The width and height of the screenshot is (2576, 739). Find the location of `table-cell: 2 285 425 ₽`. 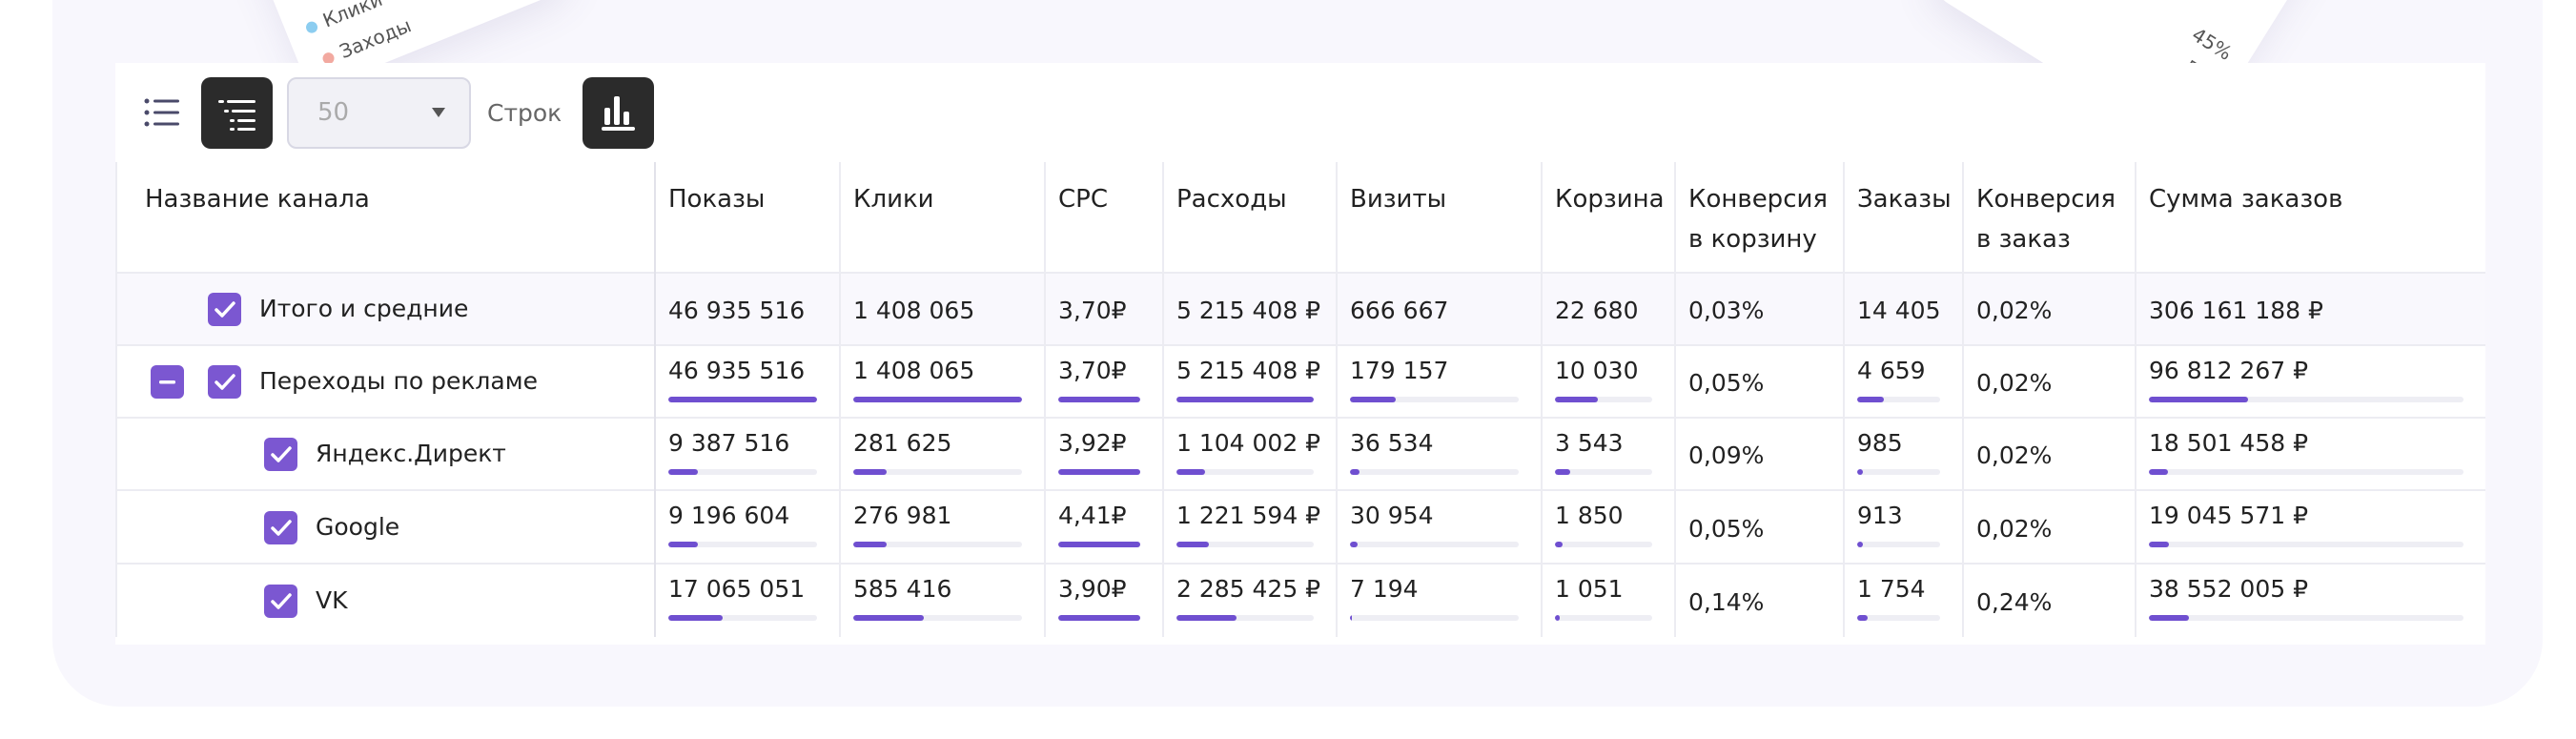

table-cell: 2 285 425 ₽ is located at coordinates (1248, 589).